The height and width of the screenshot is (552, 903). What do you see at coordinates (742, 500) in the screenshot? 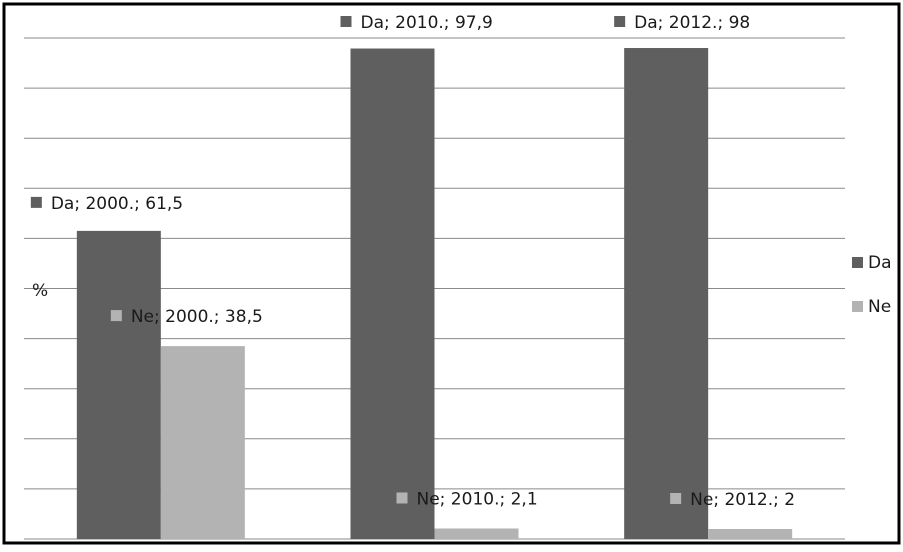
I see `data-label: Ne; 2012.; 2` at bounding box center [742, 500].